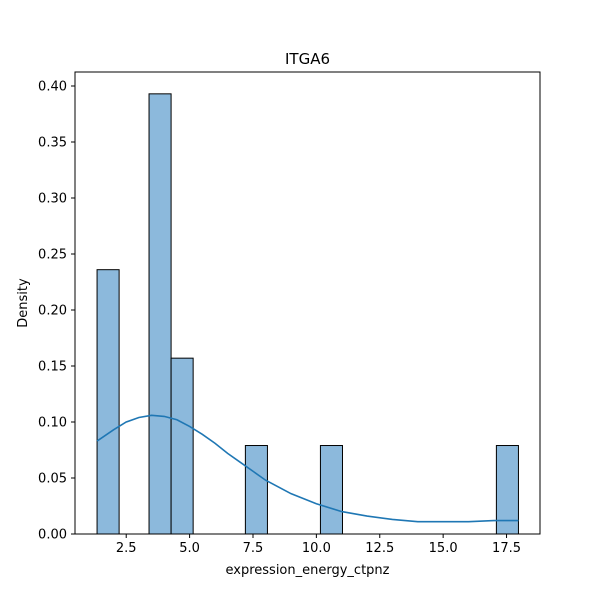  What do you see at coordinates (23, 303) in the screenshot?
I see `y-axis-label: Density` at bounding box center [23, 303].